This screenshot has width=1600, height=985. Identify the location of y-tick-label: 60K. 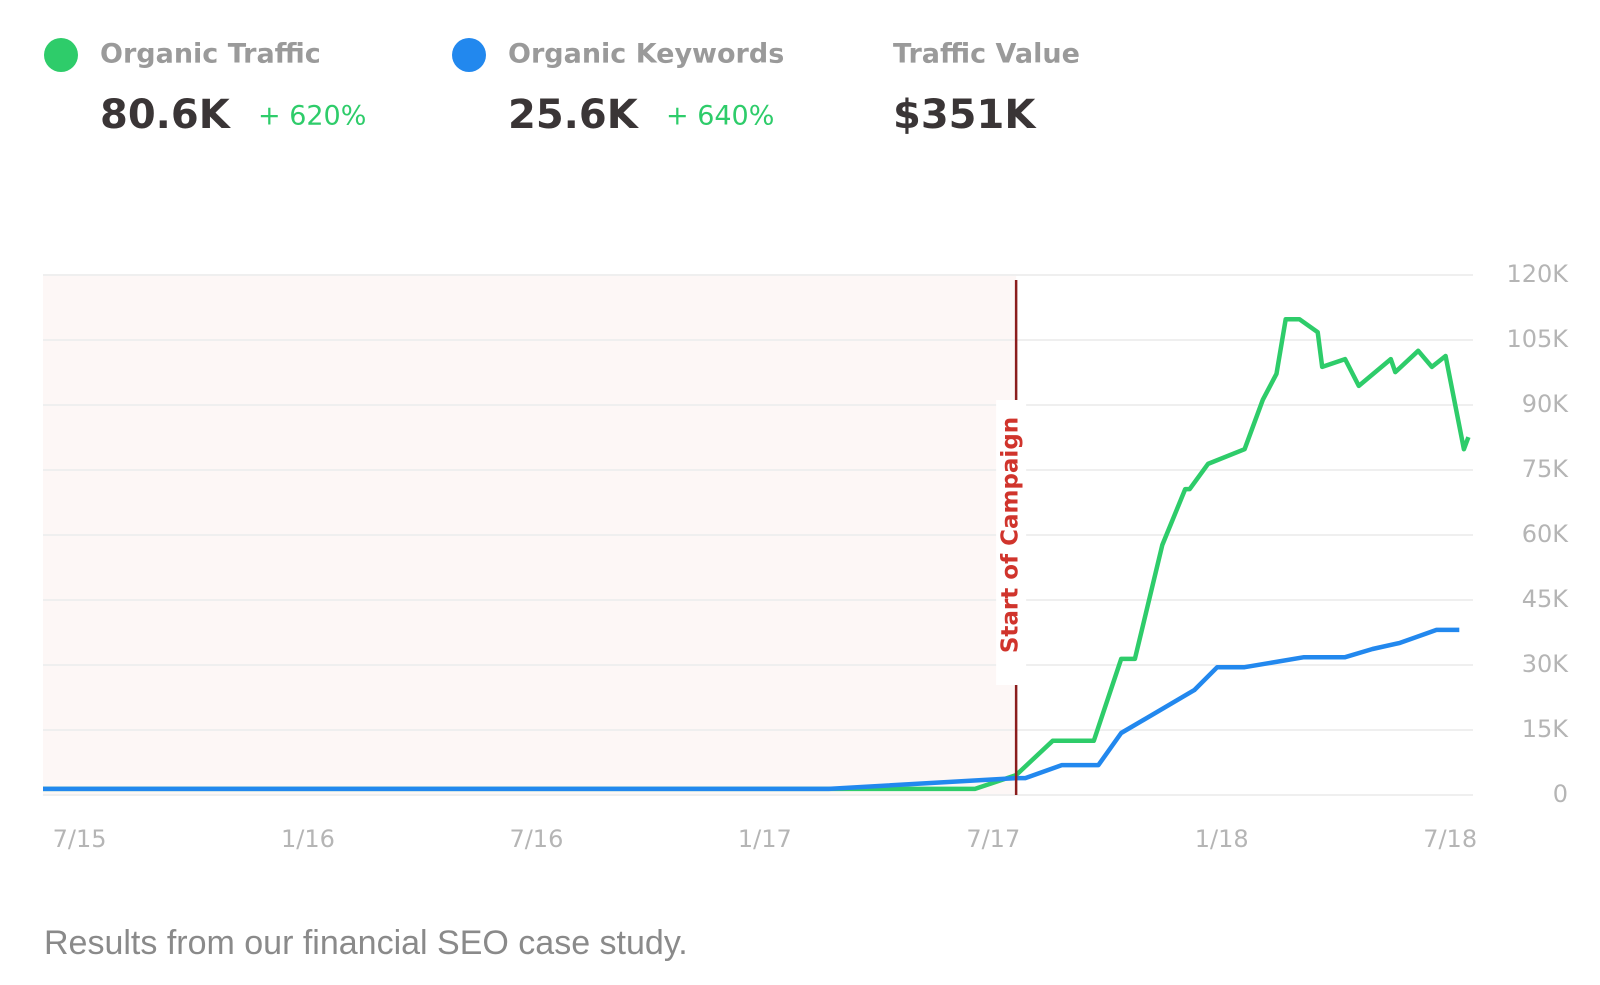
(1546, 534).